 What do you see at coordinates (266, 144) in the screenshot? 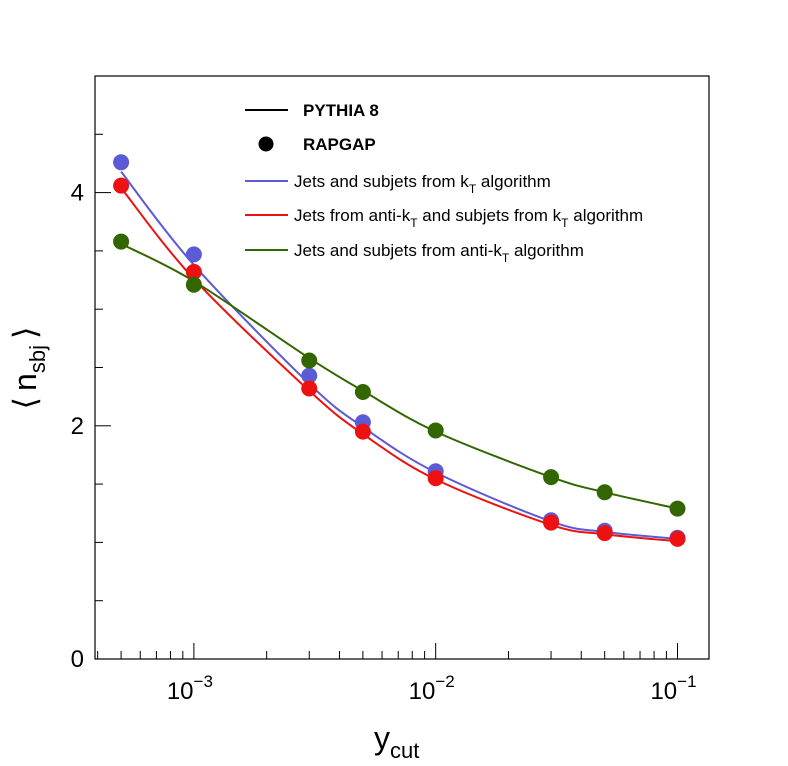
I see `legend-marker-symbol` at bounding box center [266, 144].